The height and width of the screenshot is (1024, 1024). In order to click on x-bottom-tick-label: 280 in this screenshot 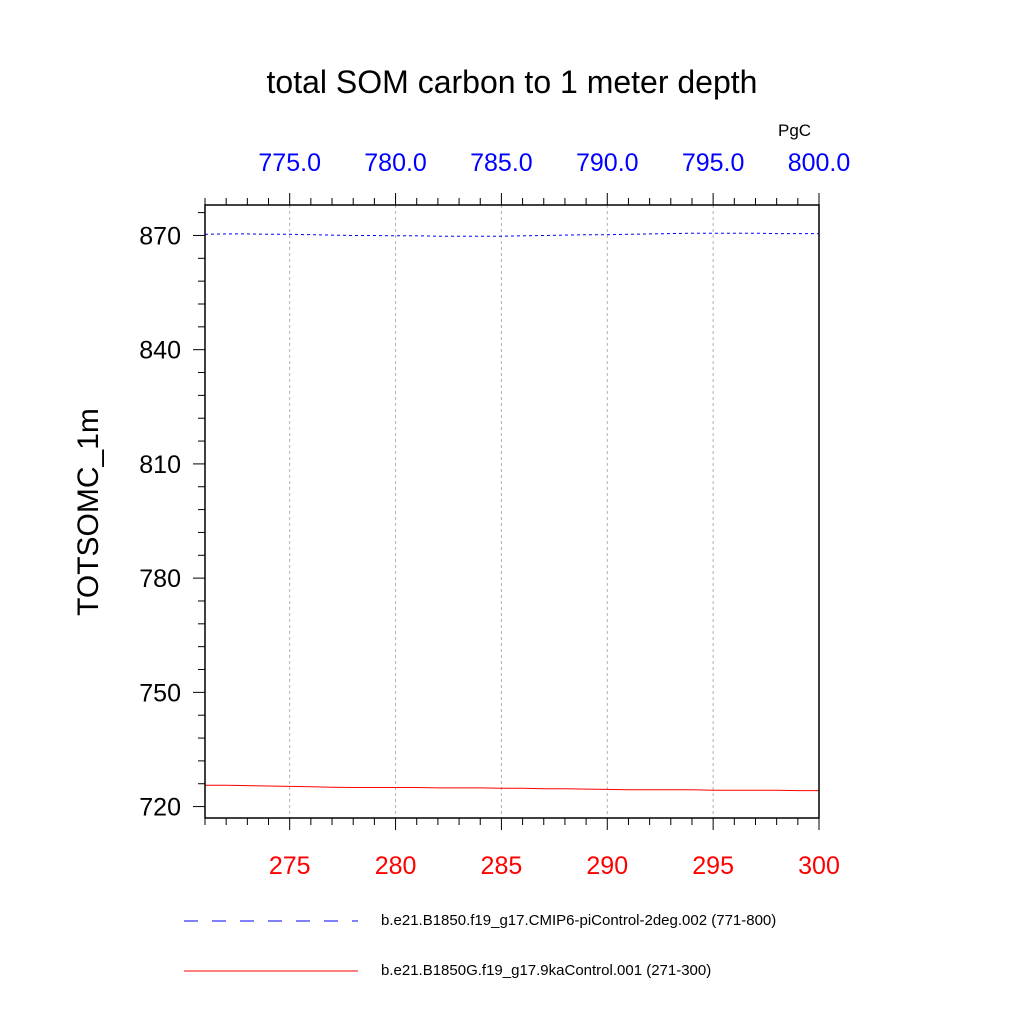, I will do `click(396, 866)`.